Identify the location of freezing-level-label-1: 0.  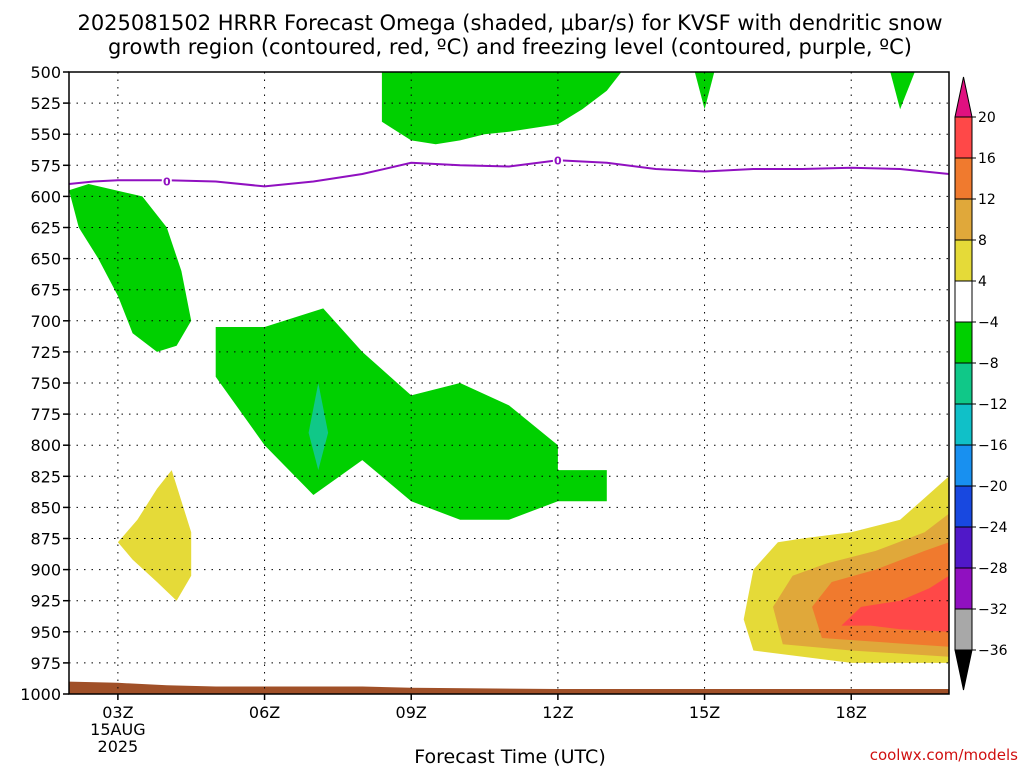
(558, 160).